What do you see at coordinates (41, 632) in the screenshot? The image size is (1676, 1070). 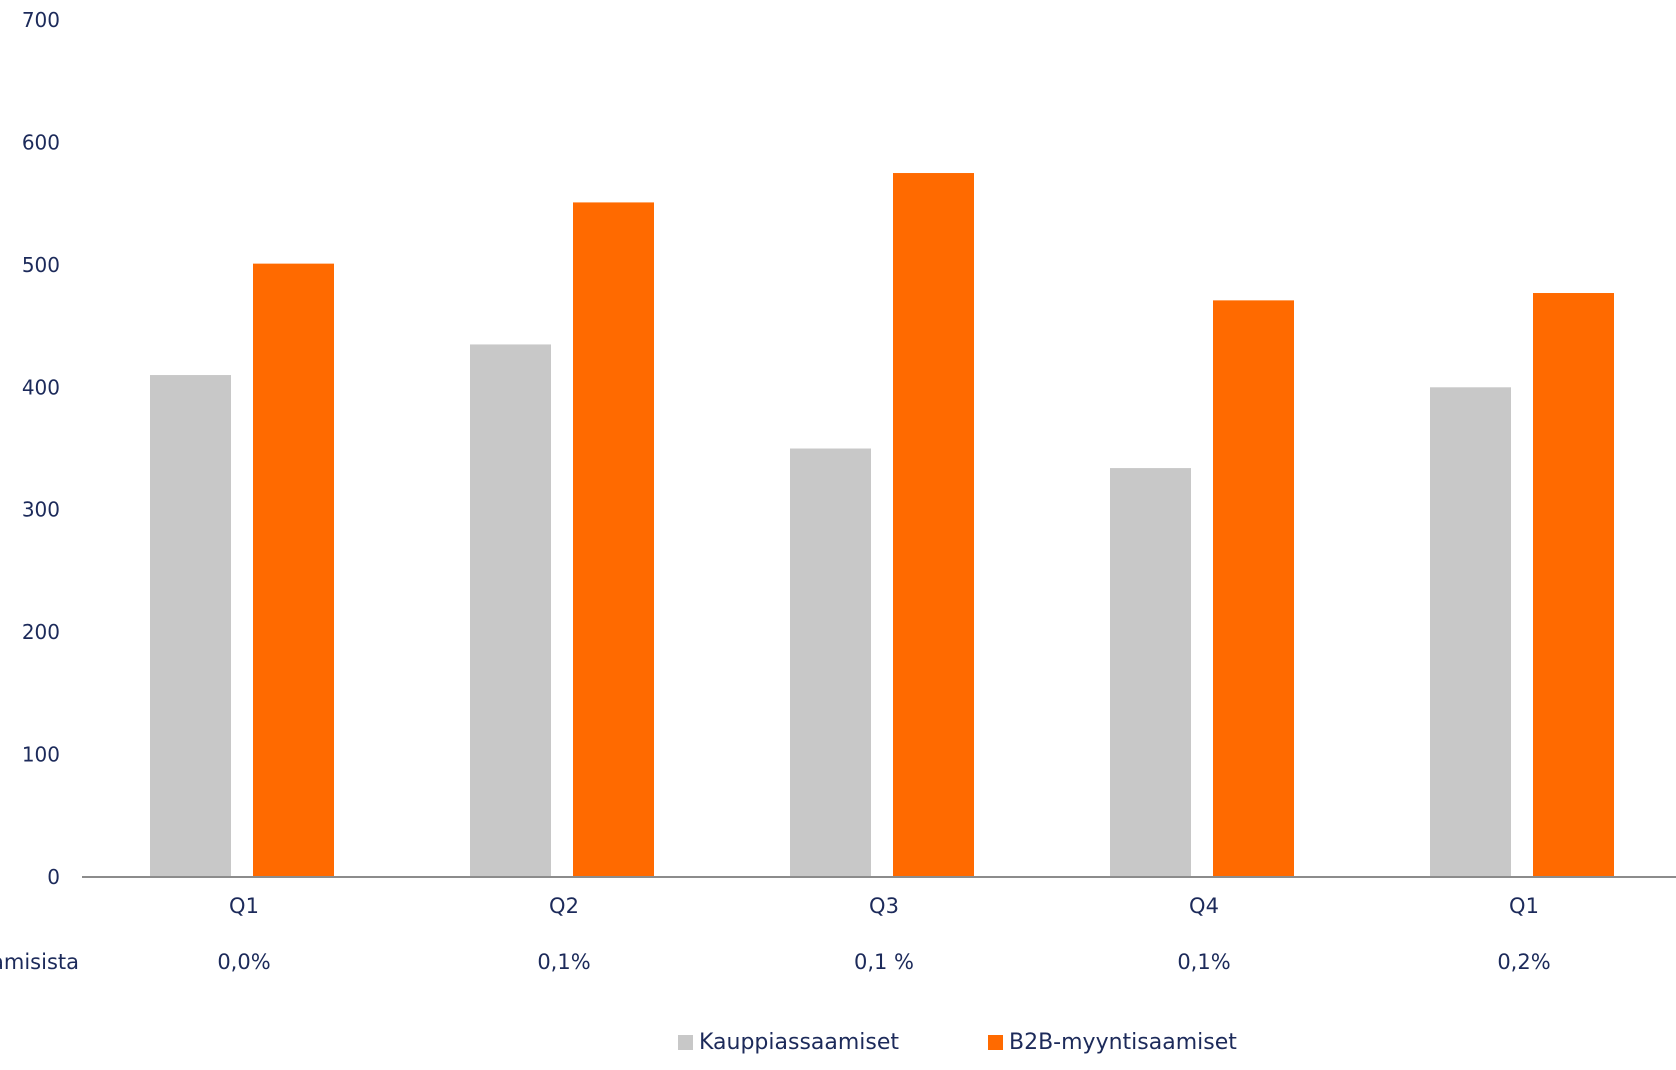 I see `y-tick-label: 200` at bounding box center [41, 632].